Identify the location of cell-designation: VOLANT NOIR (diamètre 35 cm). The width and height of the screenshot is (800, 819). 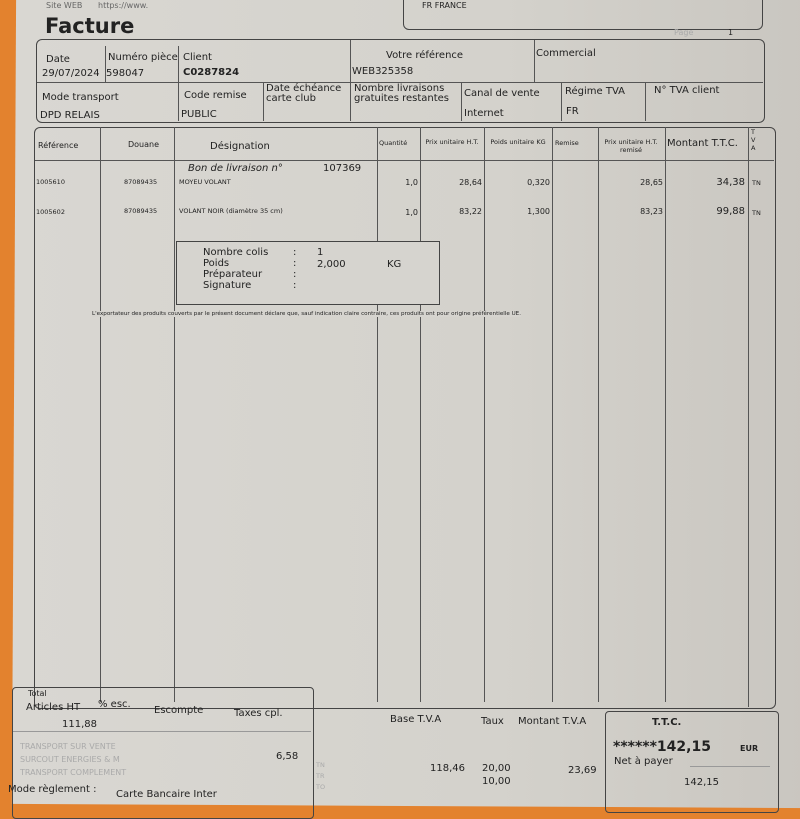
(231, 211).